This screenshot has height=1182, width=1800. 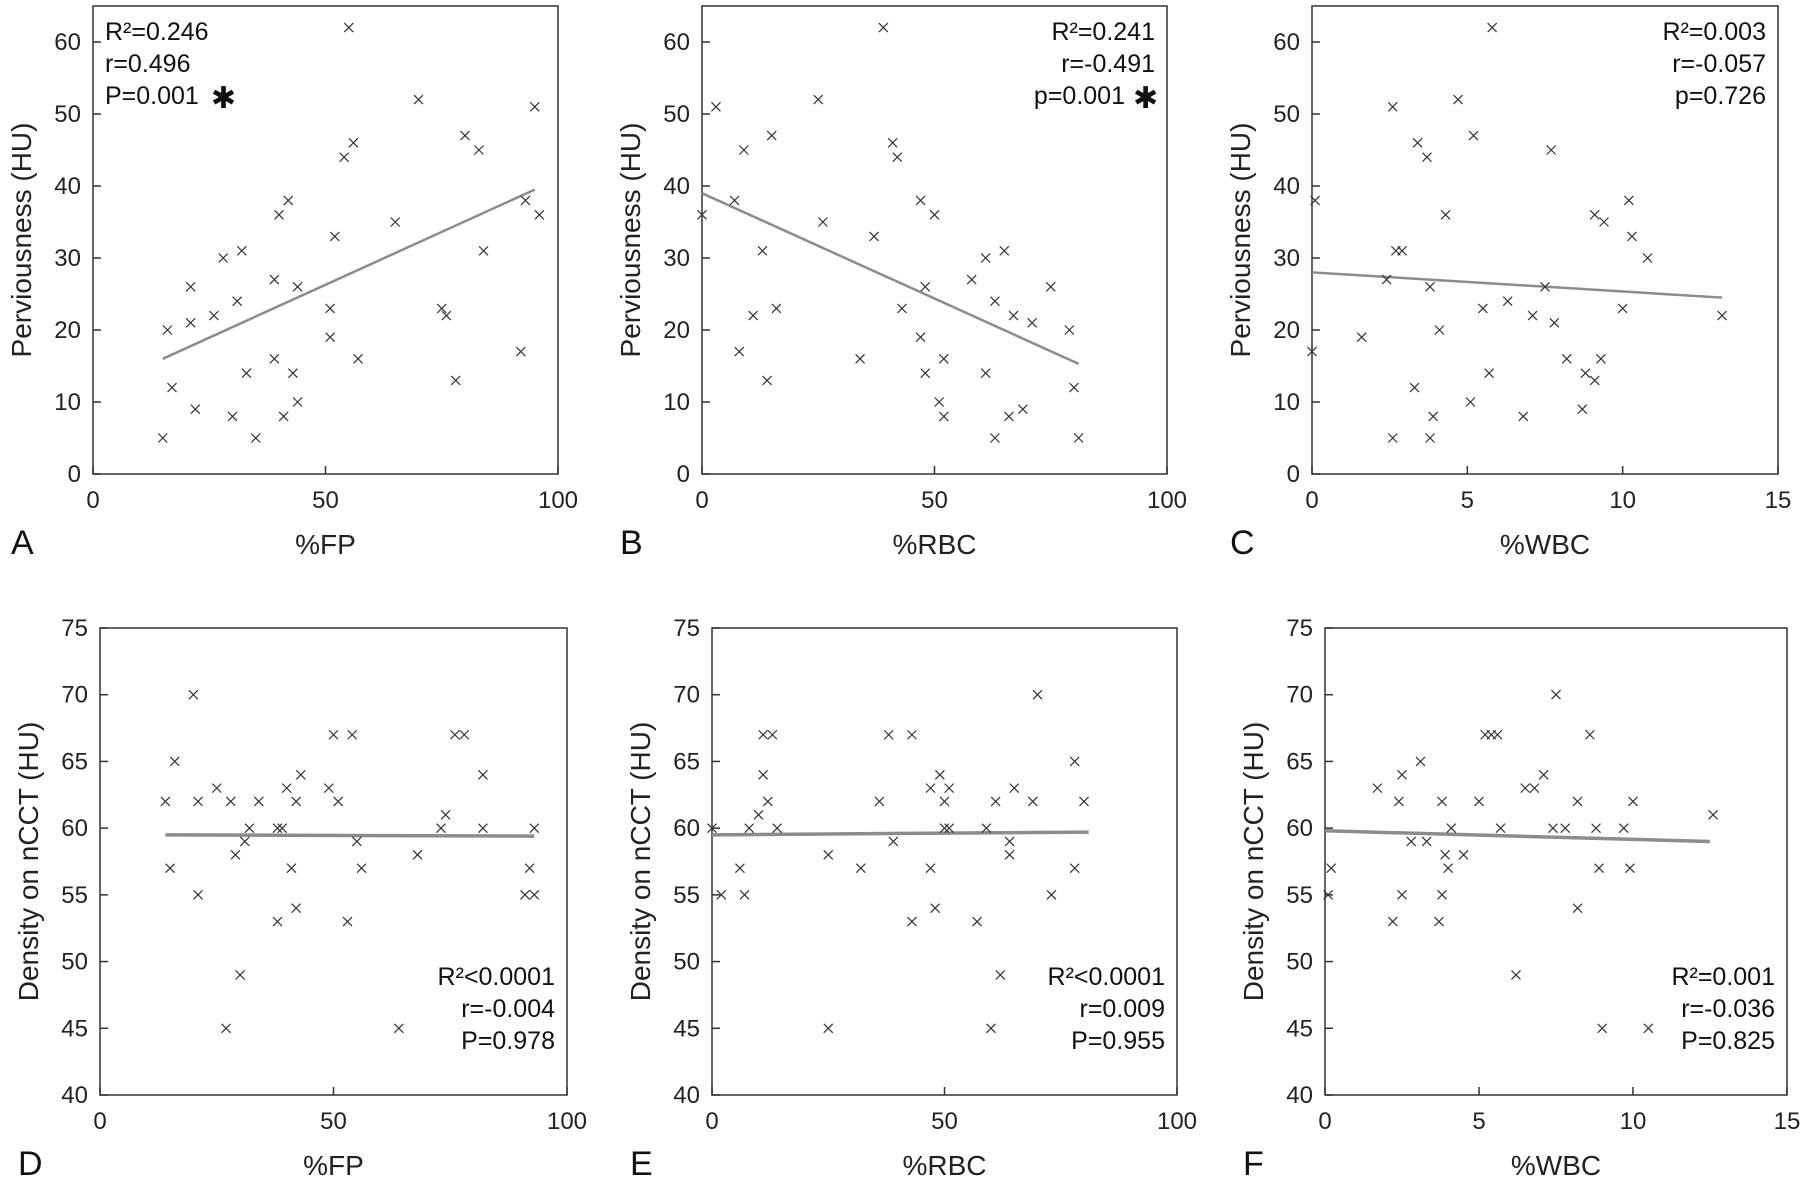 What do you see at coordinates (333, 861) in the screenshot?
I see `plot-frame` at bounding box center [333, 861].